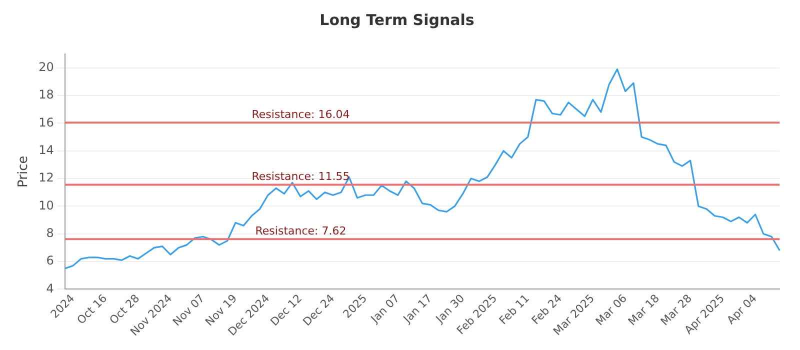 This screenshot has width=800, height=350. I want to click on x-tick-label: Feb 11, so click(514, 310).